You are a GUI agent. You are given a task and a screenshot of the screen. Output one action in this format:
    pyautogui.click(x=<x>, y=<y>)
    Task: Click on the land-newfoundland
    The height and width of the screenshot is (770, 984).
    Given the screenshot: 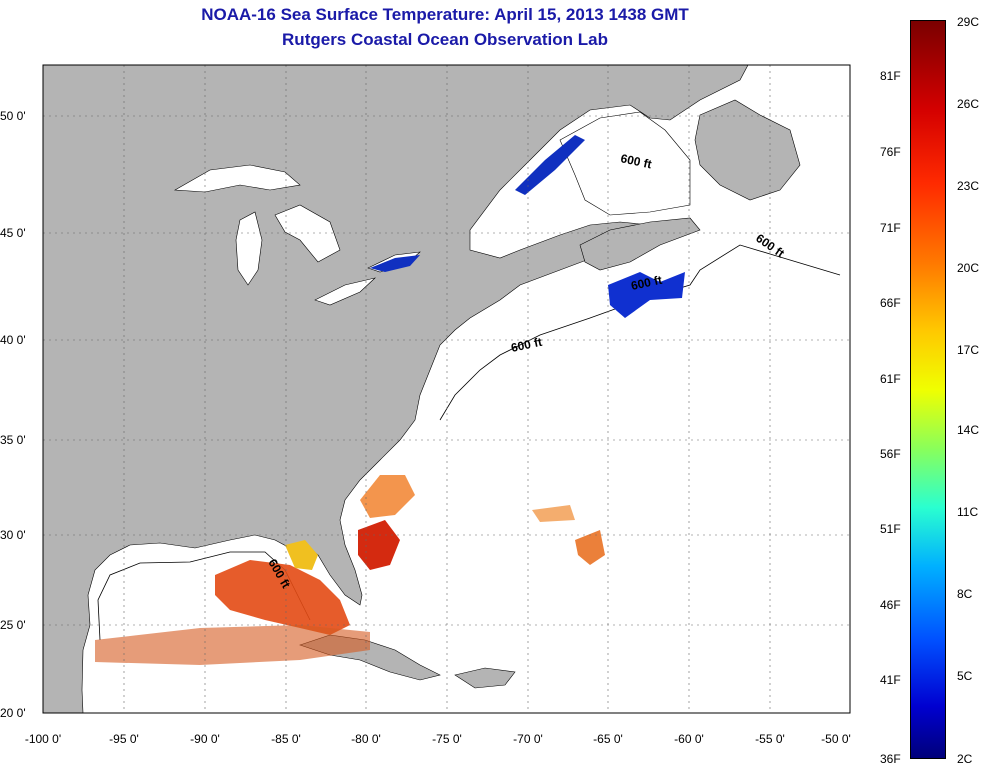 What is the action you would take?
    pyautogui.click(x=747, y=150)
    